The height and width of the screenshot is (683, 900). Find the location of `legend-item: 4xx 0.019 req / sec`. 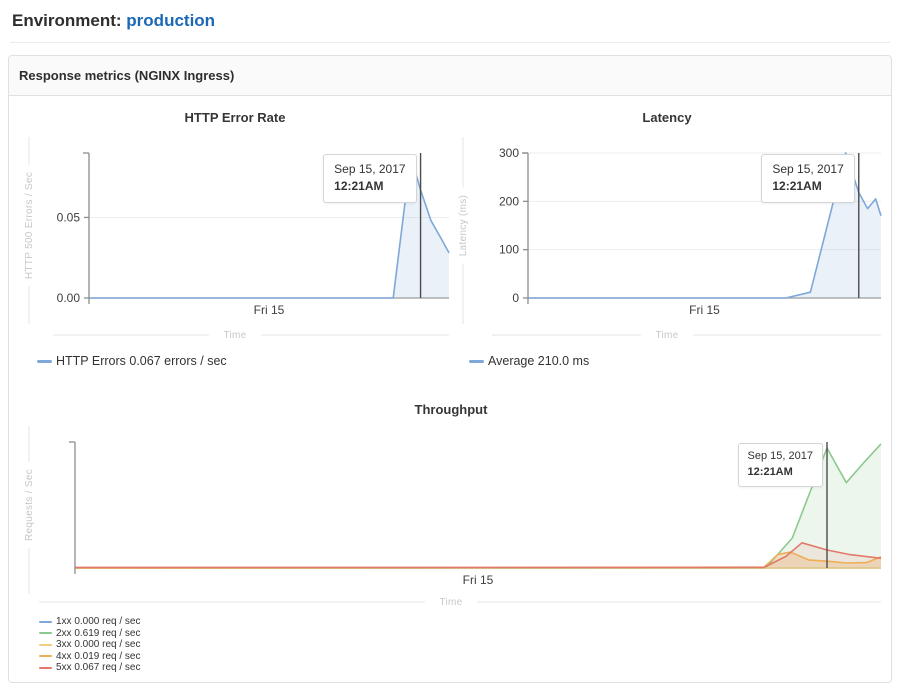

legend-item: 4xx 0.019 req / sec is located at coordinates (461, 657).